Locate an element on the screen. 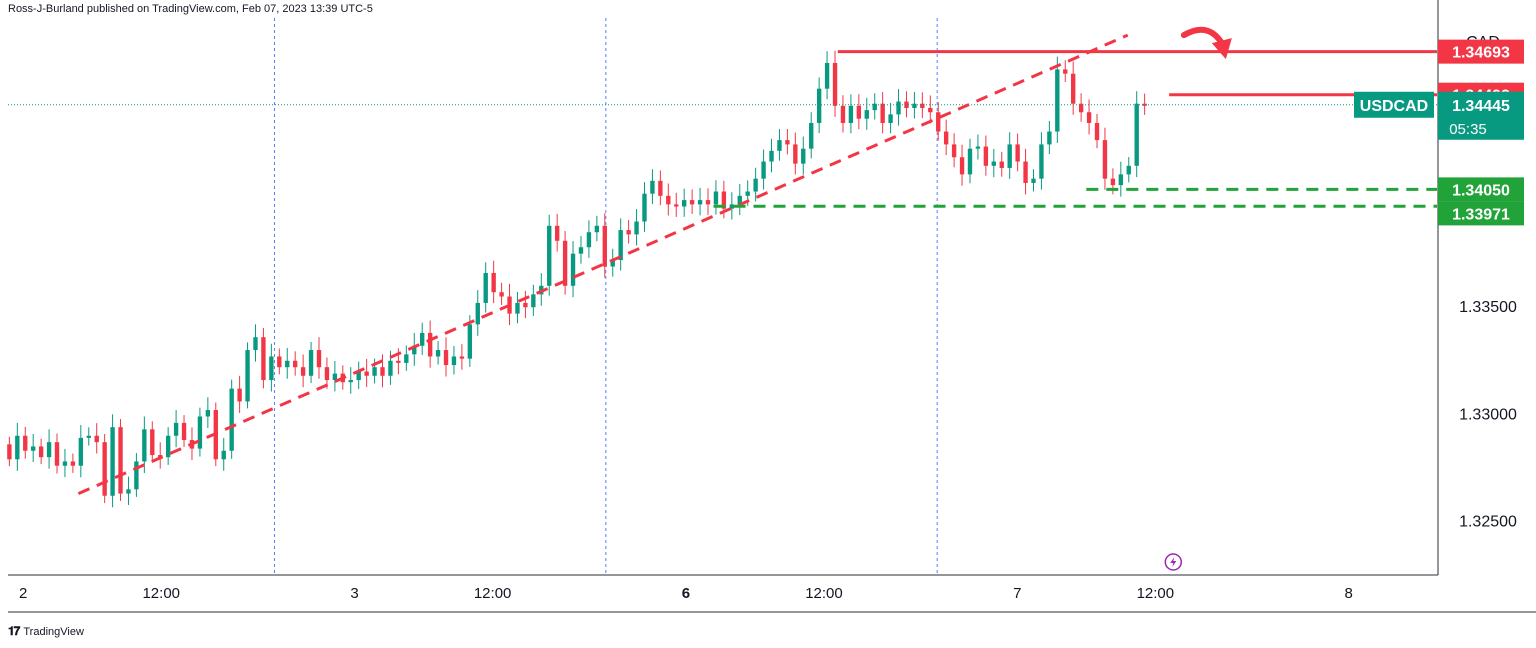 This screenshot has height=648, width=1536. price-label-support-upper: 1.34050 is located at coordinates (1481, 190).